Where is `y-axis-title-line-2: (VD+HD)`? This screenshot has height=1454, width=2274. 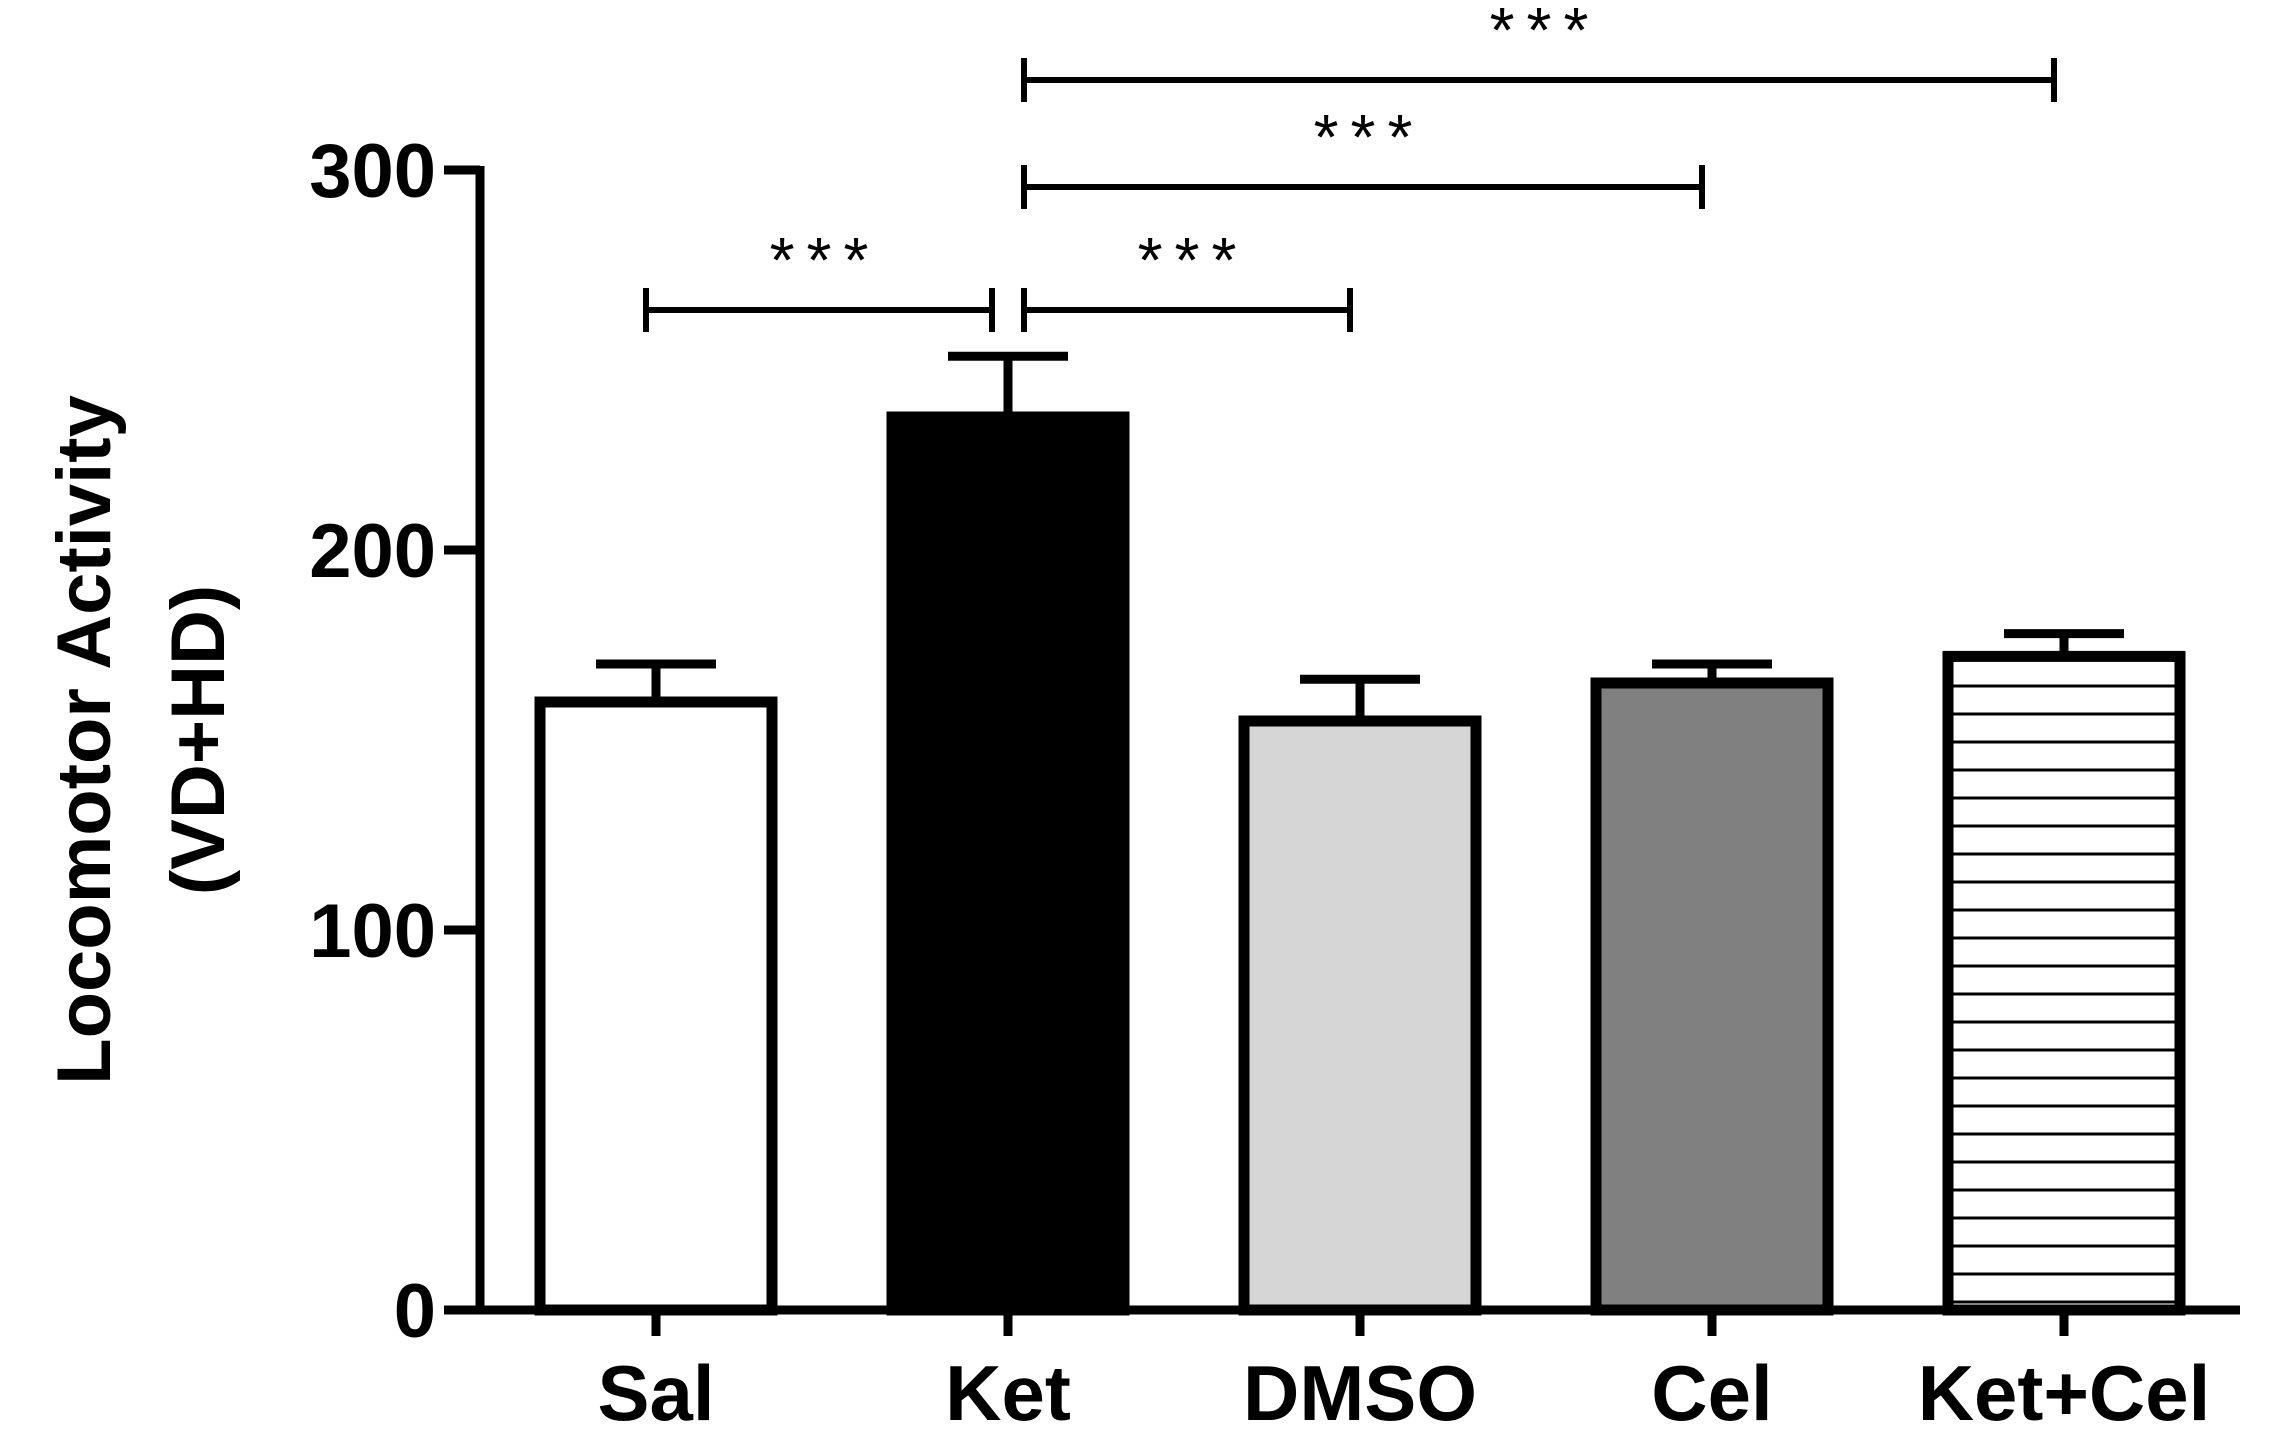 y-axis-title-line-2: (VD+HD) is located at coordinates (198, 740).